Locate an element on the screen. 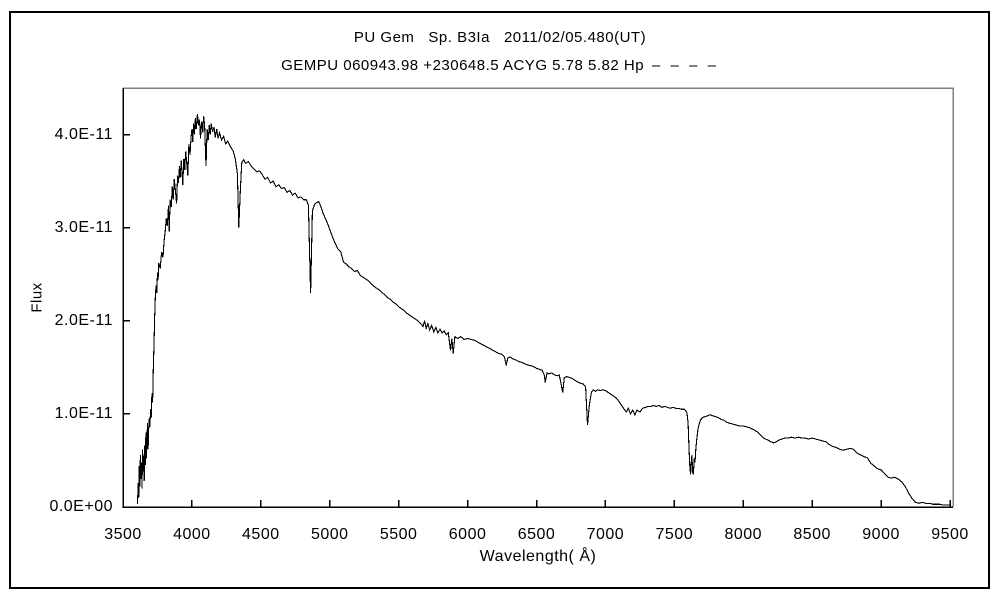 This screenshot has width=1000, height=600. x-tick-label: 4000 is located at coordinates (192, 534).